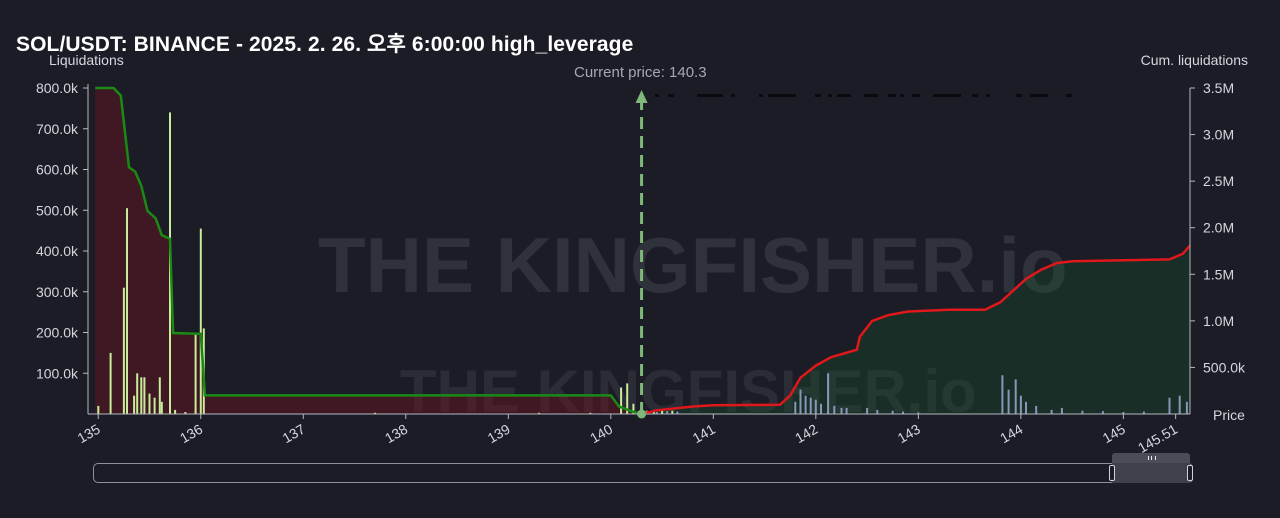 This screenshot has height=518, width=1280. What do you see at coordinates (191, 434) in the screenshot?
I see `x-tick-label: 136` at bounding box center [191, 434].